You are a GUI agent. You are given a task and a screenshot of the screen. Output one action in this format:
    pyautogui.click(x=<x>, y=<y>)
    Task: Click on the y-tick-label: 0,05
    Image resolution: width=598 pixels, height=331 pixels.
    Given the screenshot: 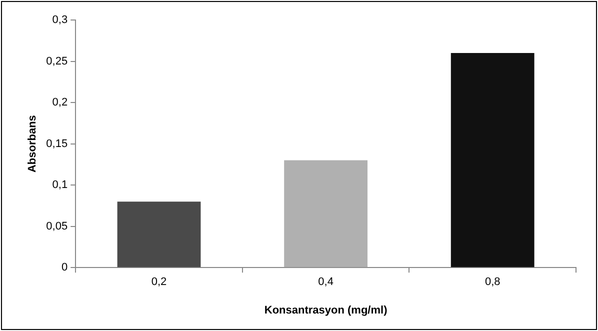 What is the action you would take?
    pyautogui.click(x=57, y=226)
    